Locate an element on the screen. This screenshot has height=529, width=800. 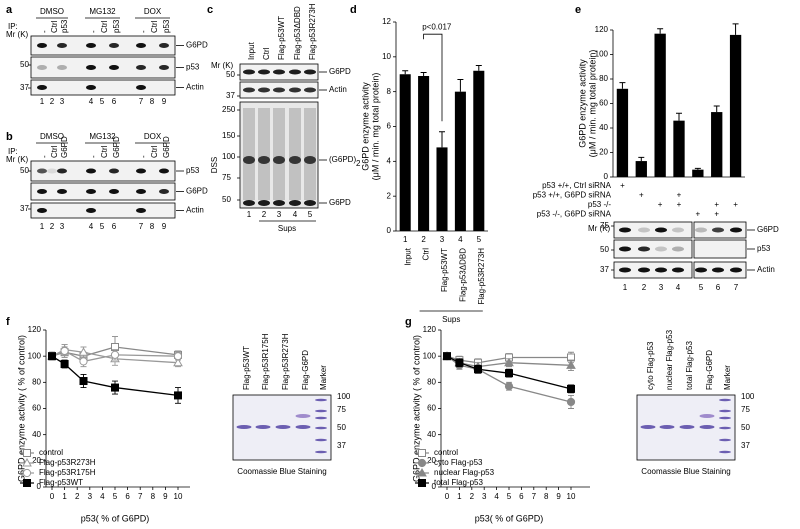
panel-letter: g is located at coordinates (408, 322).